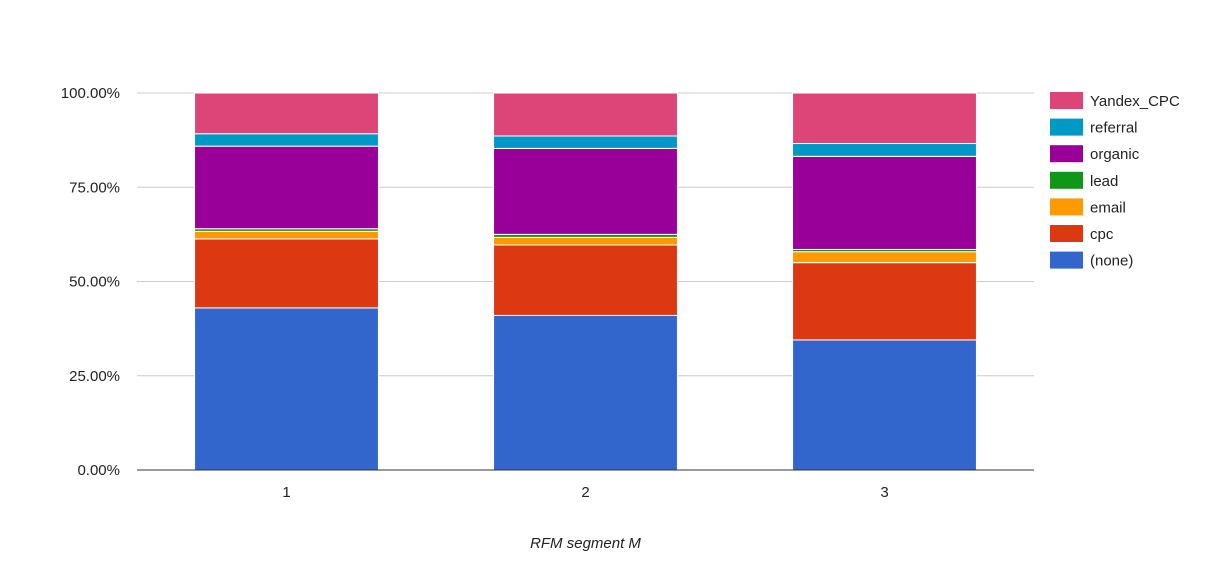  I want to click on y-tick-label: 25.00%, so click(94, 376).